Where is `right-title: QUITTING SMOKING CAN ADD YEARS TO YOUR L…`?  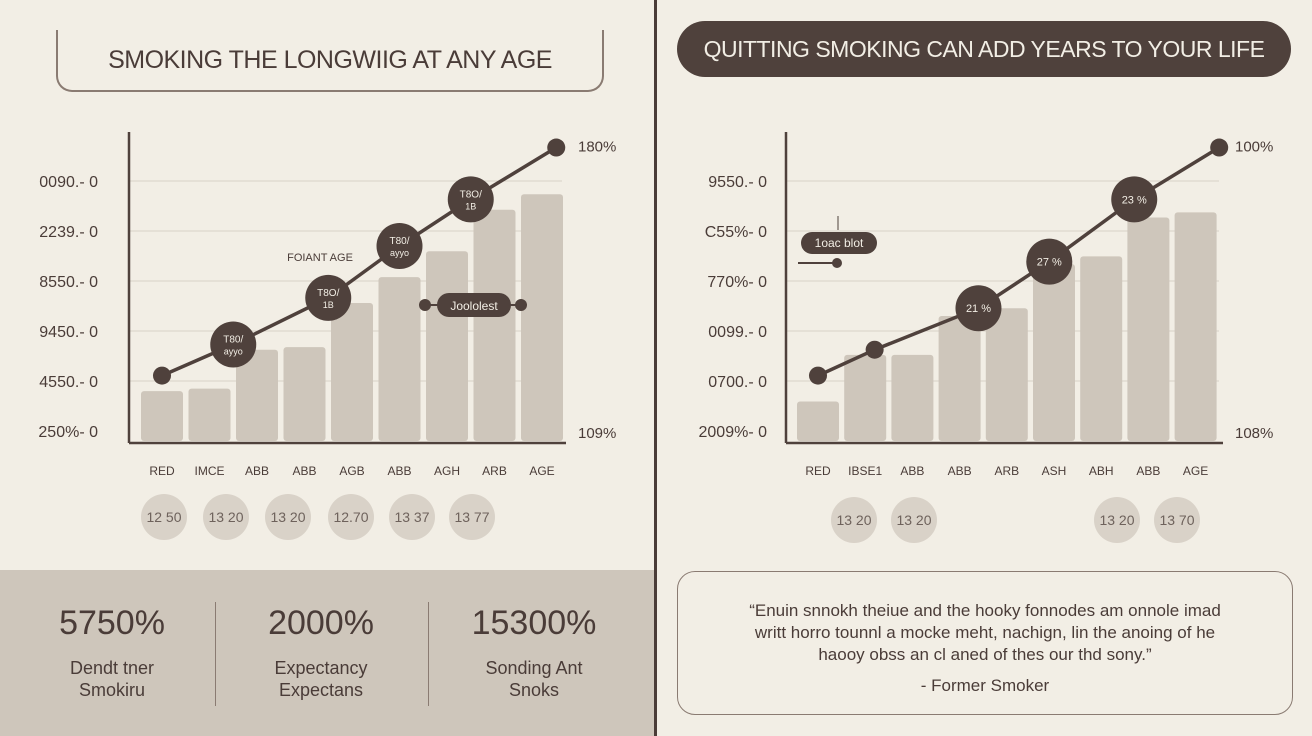
right-title: QUITTING SMOKING CAN ADD YEARS TO YOUR L… is located at coordinates (984, 49).